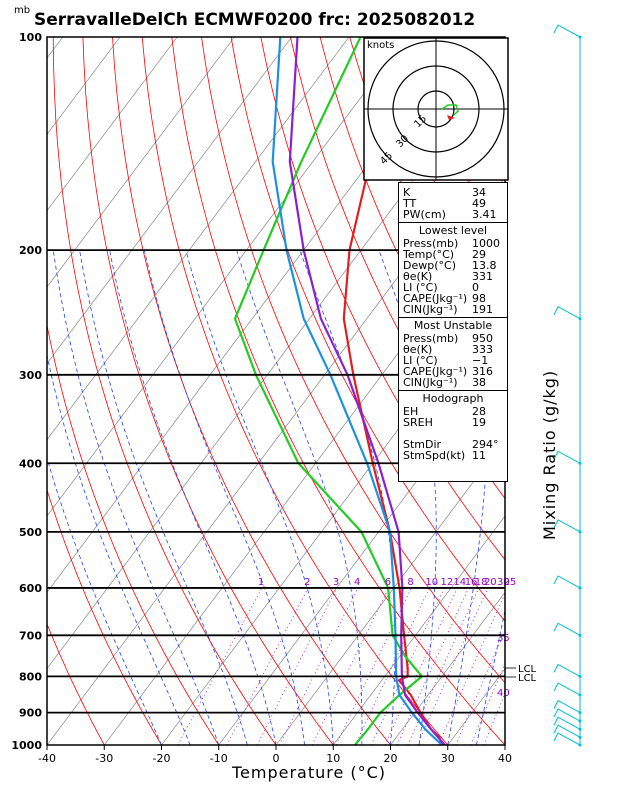 This screenshot has height=800, width=618. Describe the element at coordinates (453, 455) in the screenshot. I see `index-row: StmSpd(kt) 11` at that location.